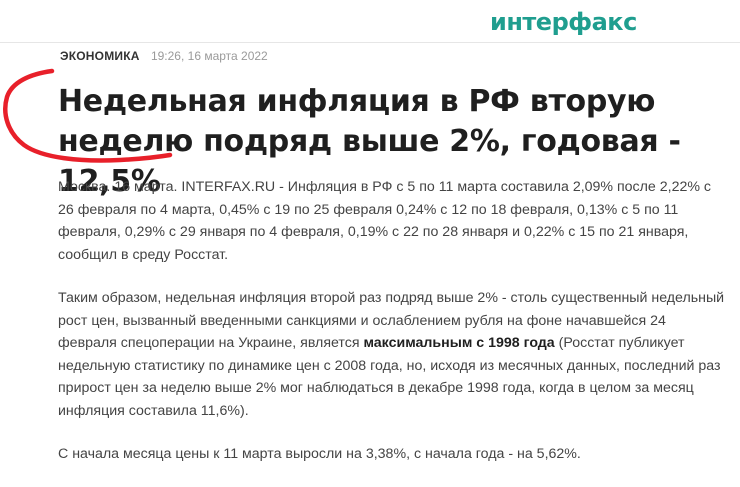 The image size is (740, 487). I want to click on section-label: ЭКОНОМИКА, so click(100, 56).